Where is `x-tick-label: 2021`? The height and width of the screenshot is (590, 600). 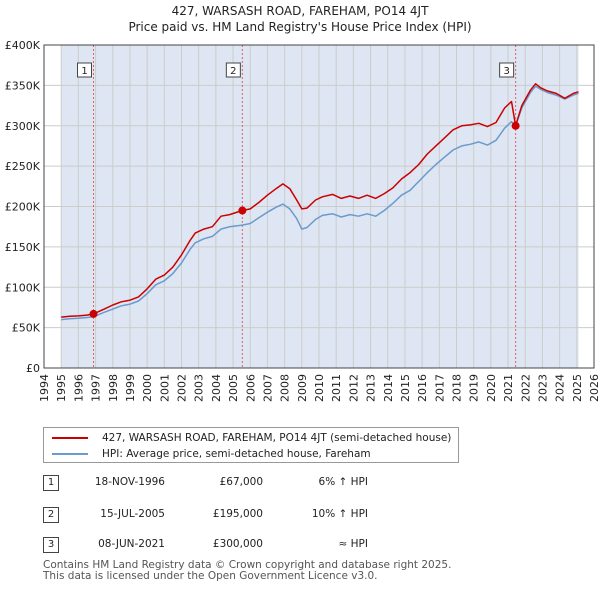 x-tick-label: 2021 is located at coordinates (508, 388).